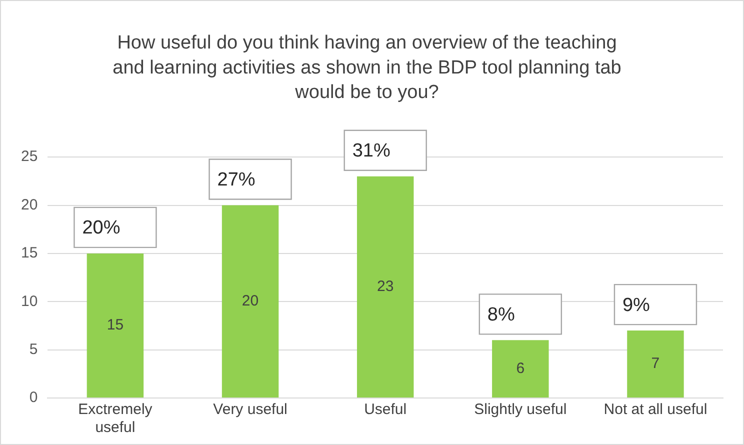 Image resolution: width=744 pixels, height=445 pixels. I want to click on x-tick-label: Exctremely useful, so click(115, 418).